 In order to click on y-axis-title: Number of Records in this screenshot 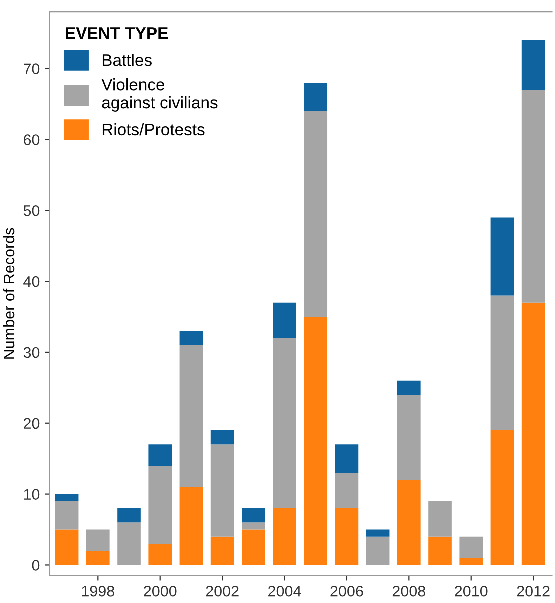, I will do `click(9, 293)`.